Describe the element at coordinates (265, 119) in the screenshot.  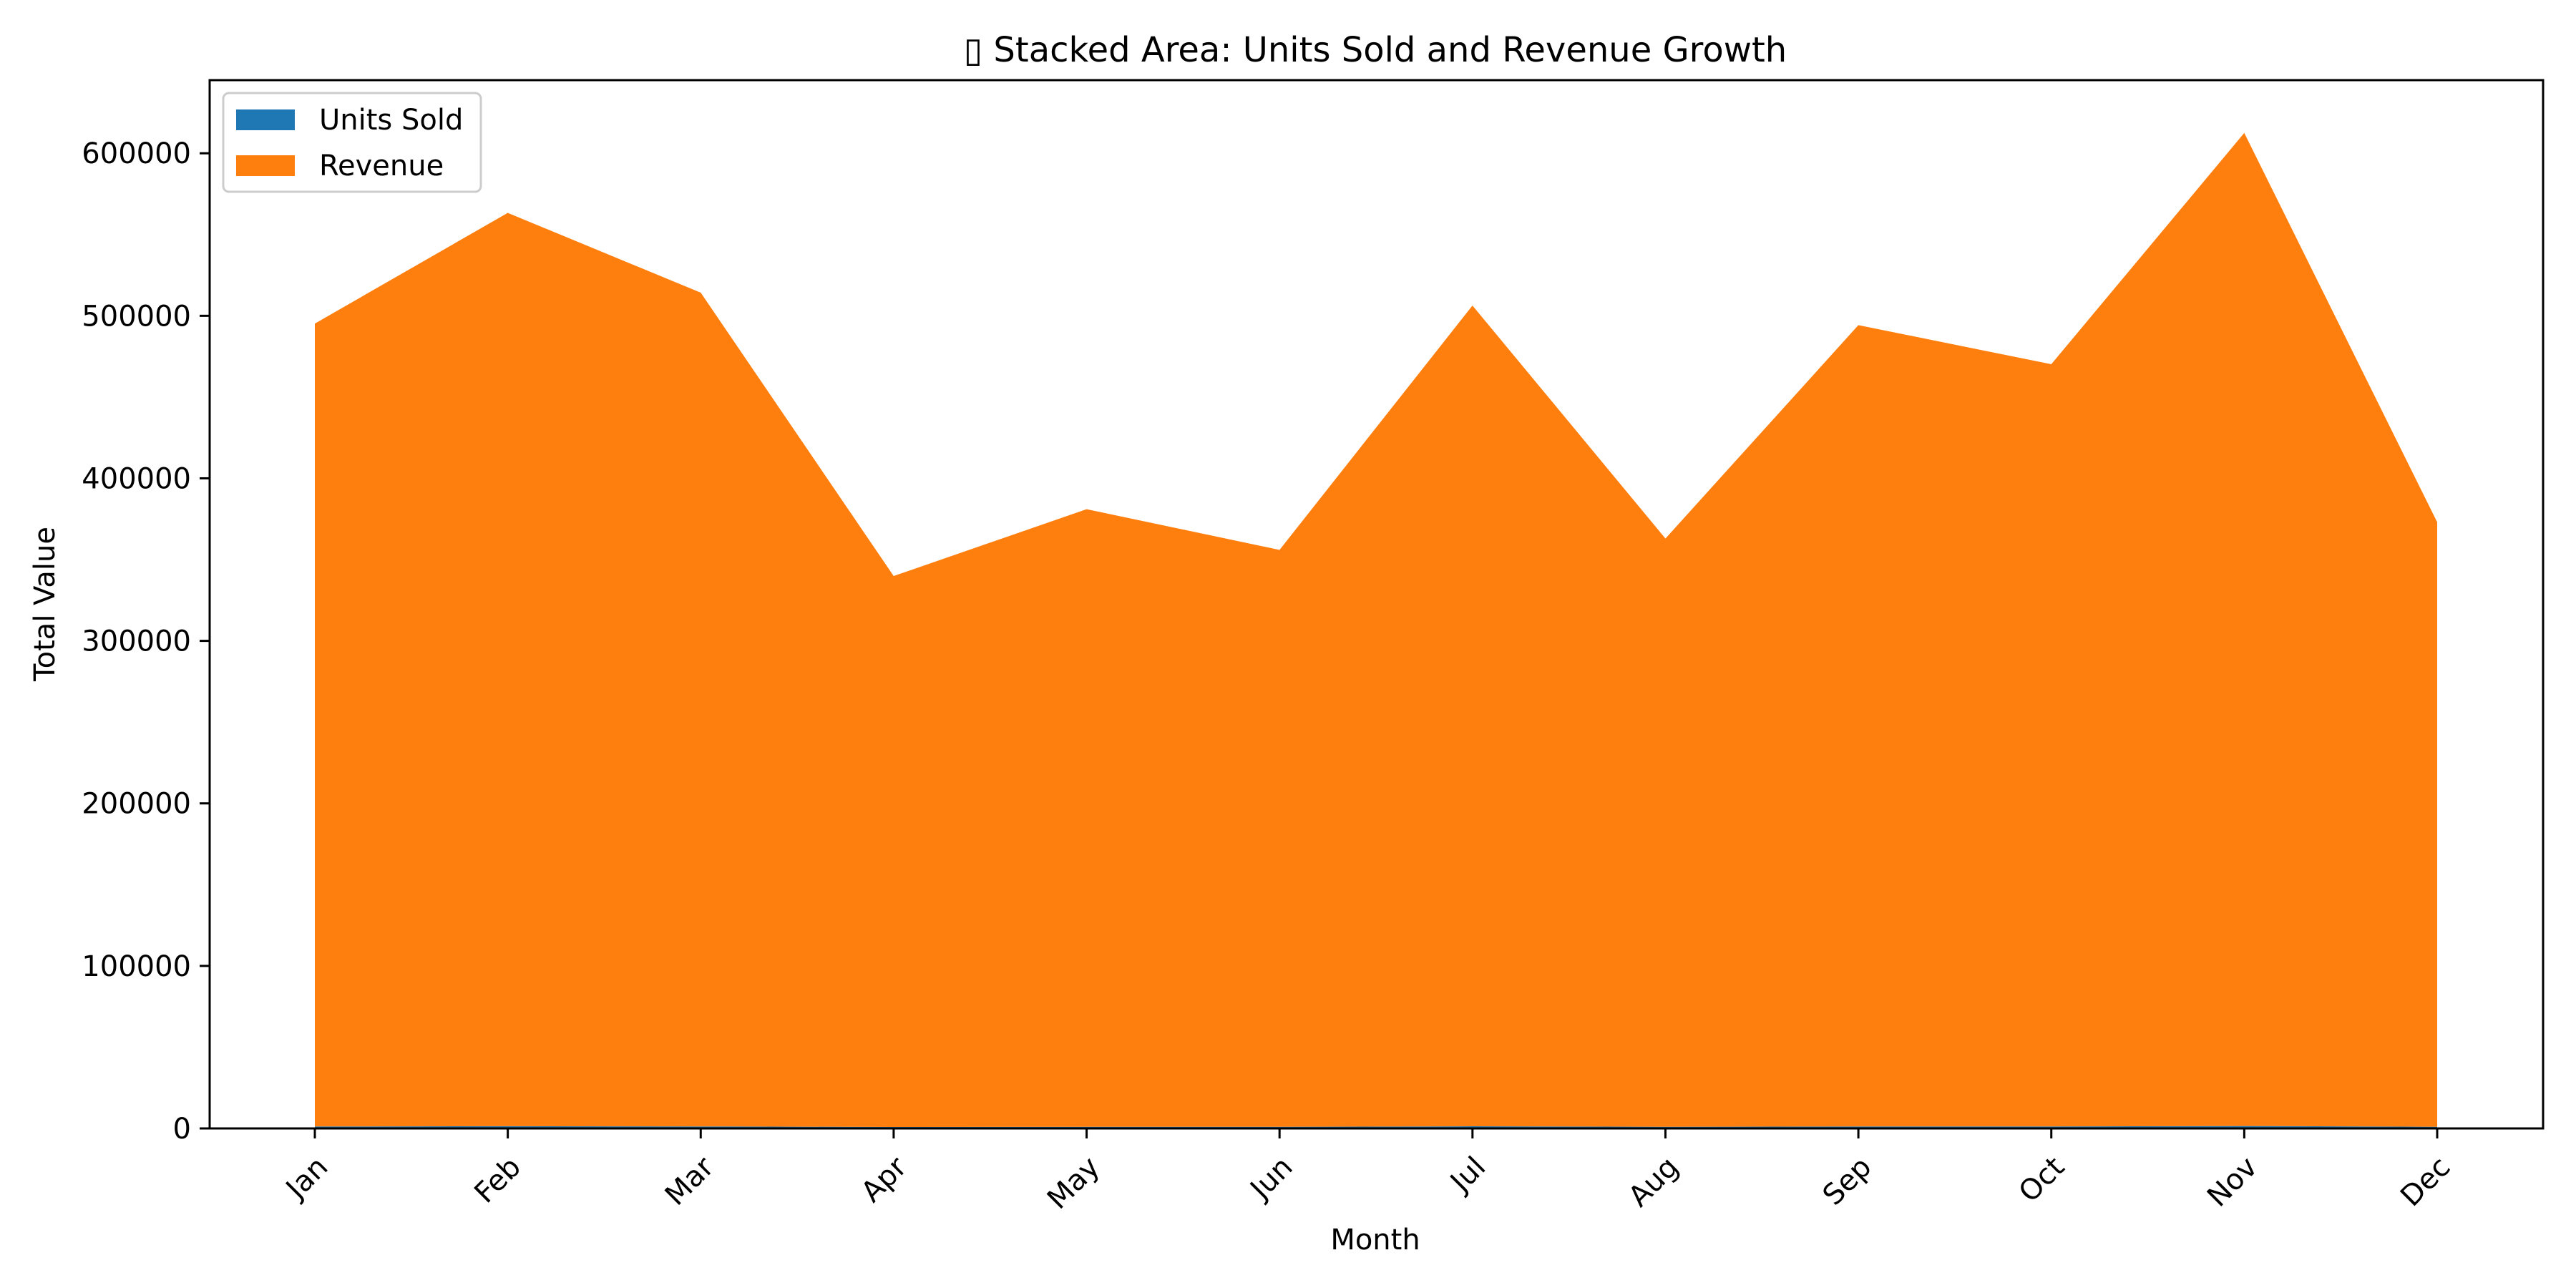
I see `legend-swatch-units-sold` at that location.